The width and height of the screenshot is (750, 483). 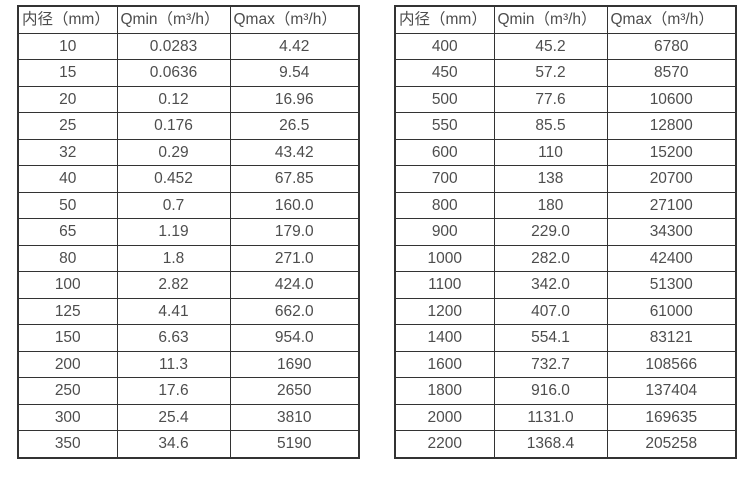 I want to click on table-row: 1400 554.1 83121, so click(x=565, y=338).